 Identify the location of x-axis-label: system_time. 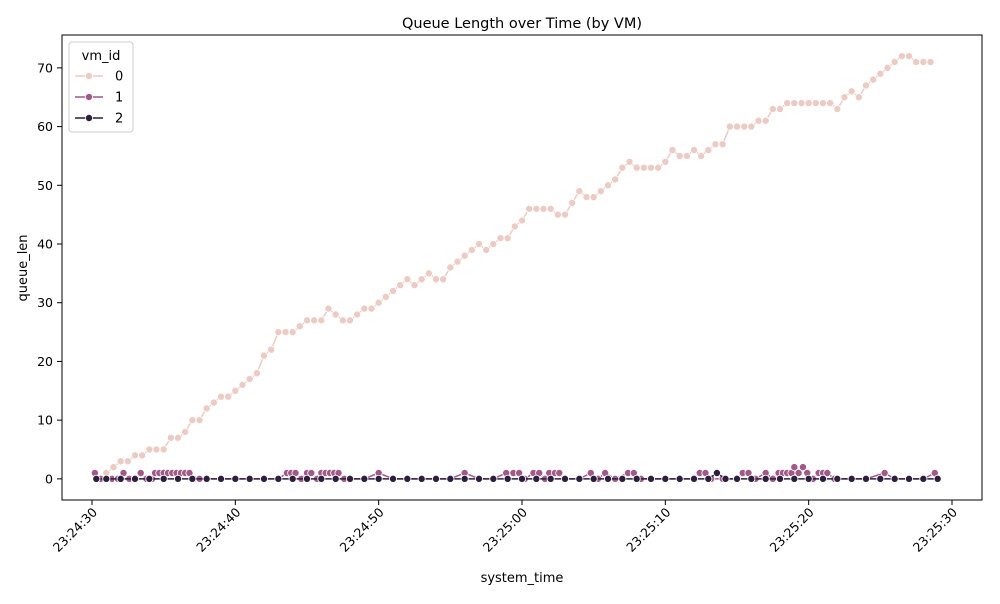
(522, 578).